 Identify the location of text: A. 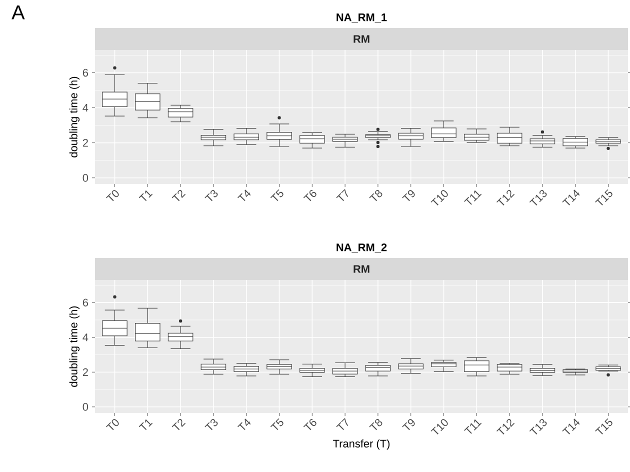
(18, 13).